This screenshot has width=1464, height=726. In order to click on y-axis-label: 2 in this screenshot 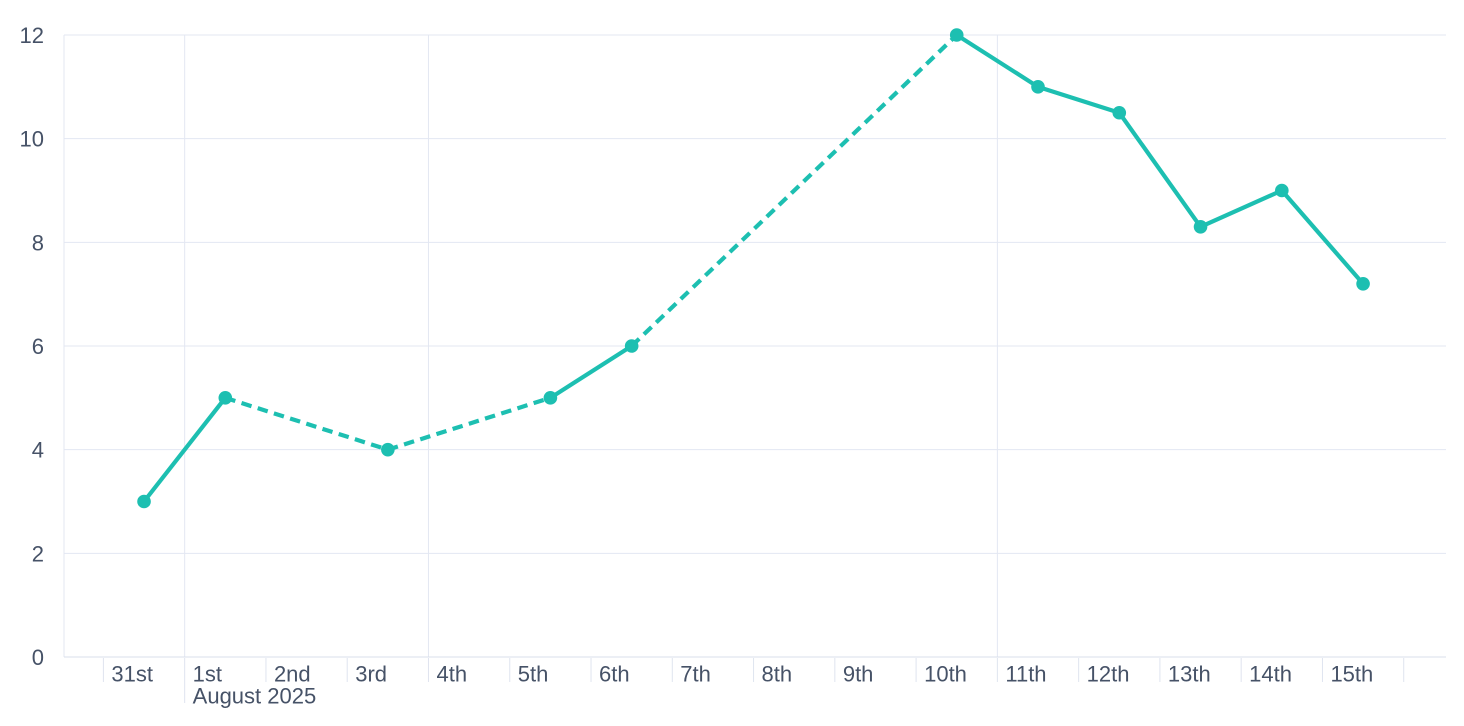, I will do `click(38, 553)`.